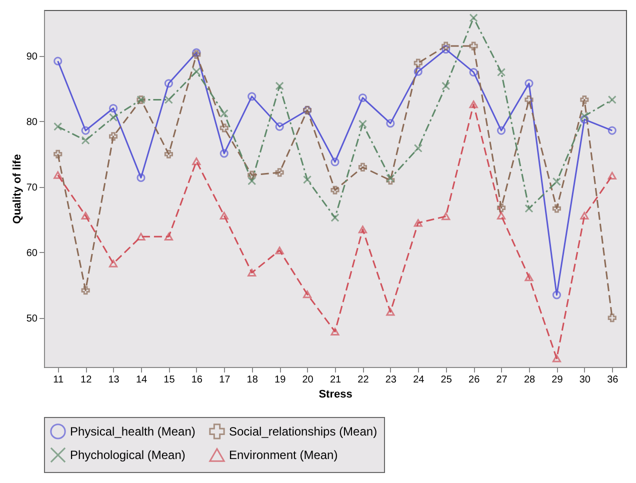 This screenshot has height=483, width=636. What do you see at coordinates (86, 380) in the screenshot?
I see `x-tick-label: 12` at bounding box center [86, 380].